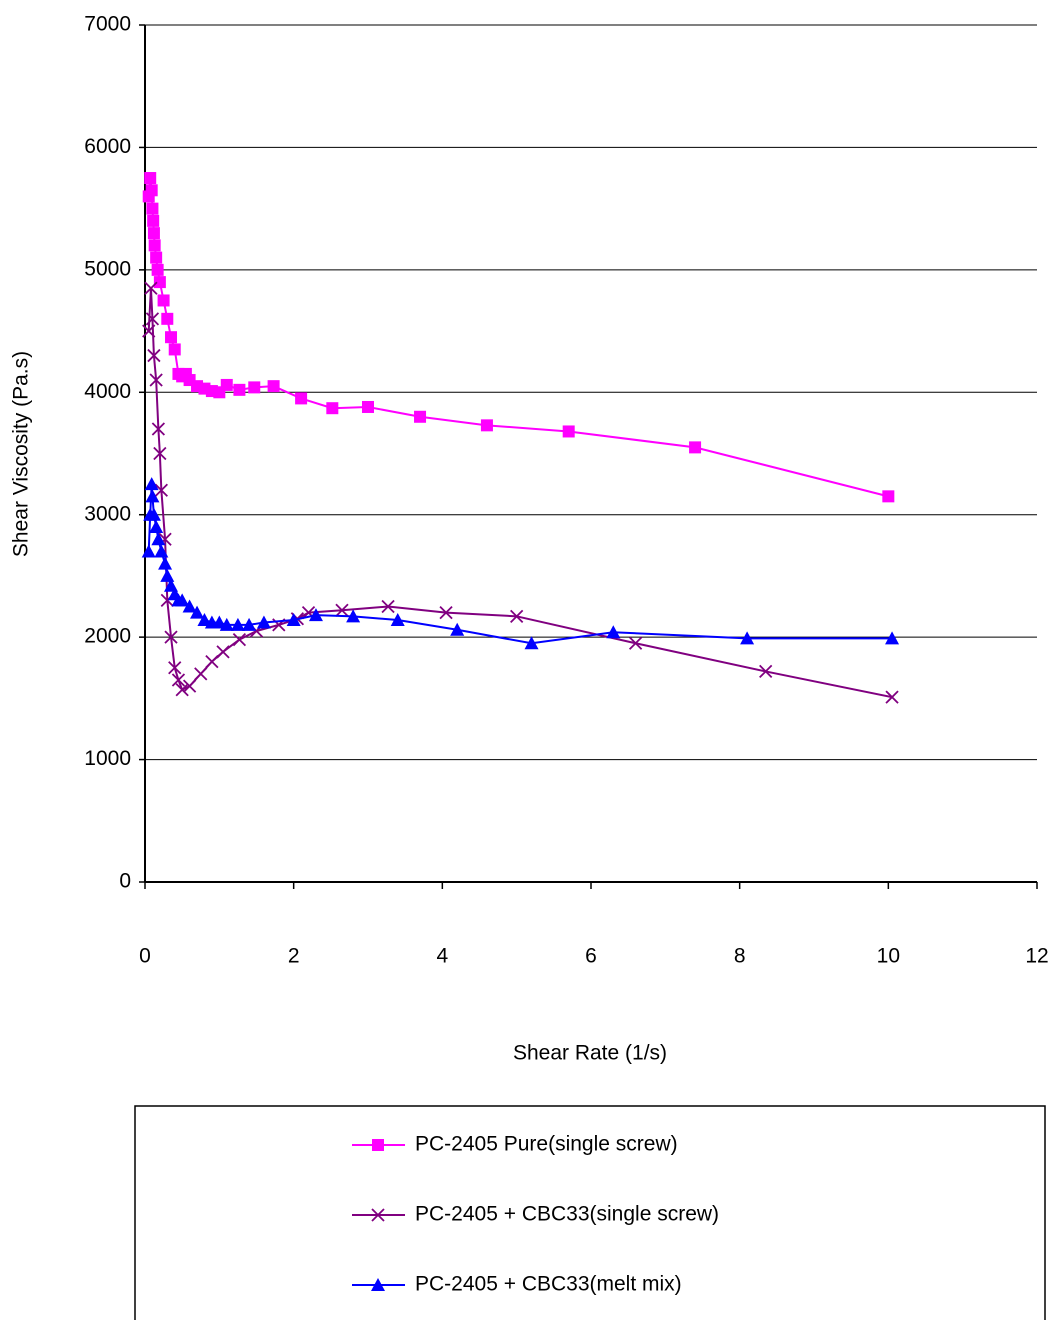  Describe the element at coordinates (107, 24) in the screenshot. I see `y-tick-label: 7000` at that location.